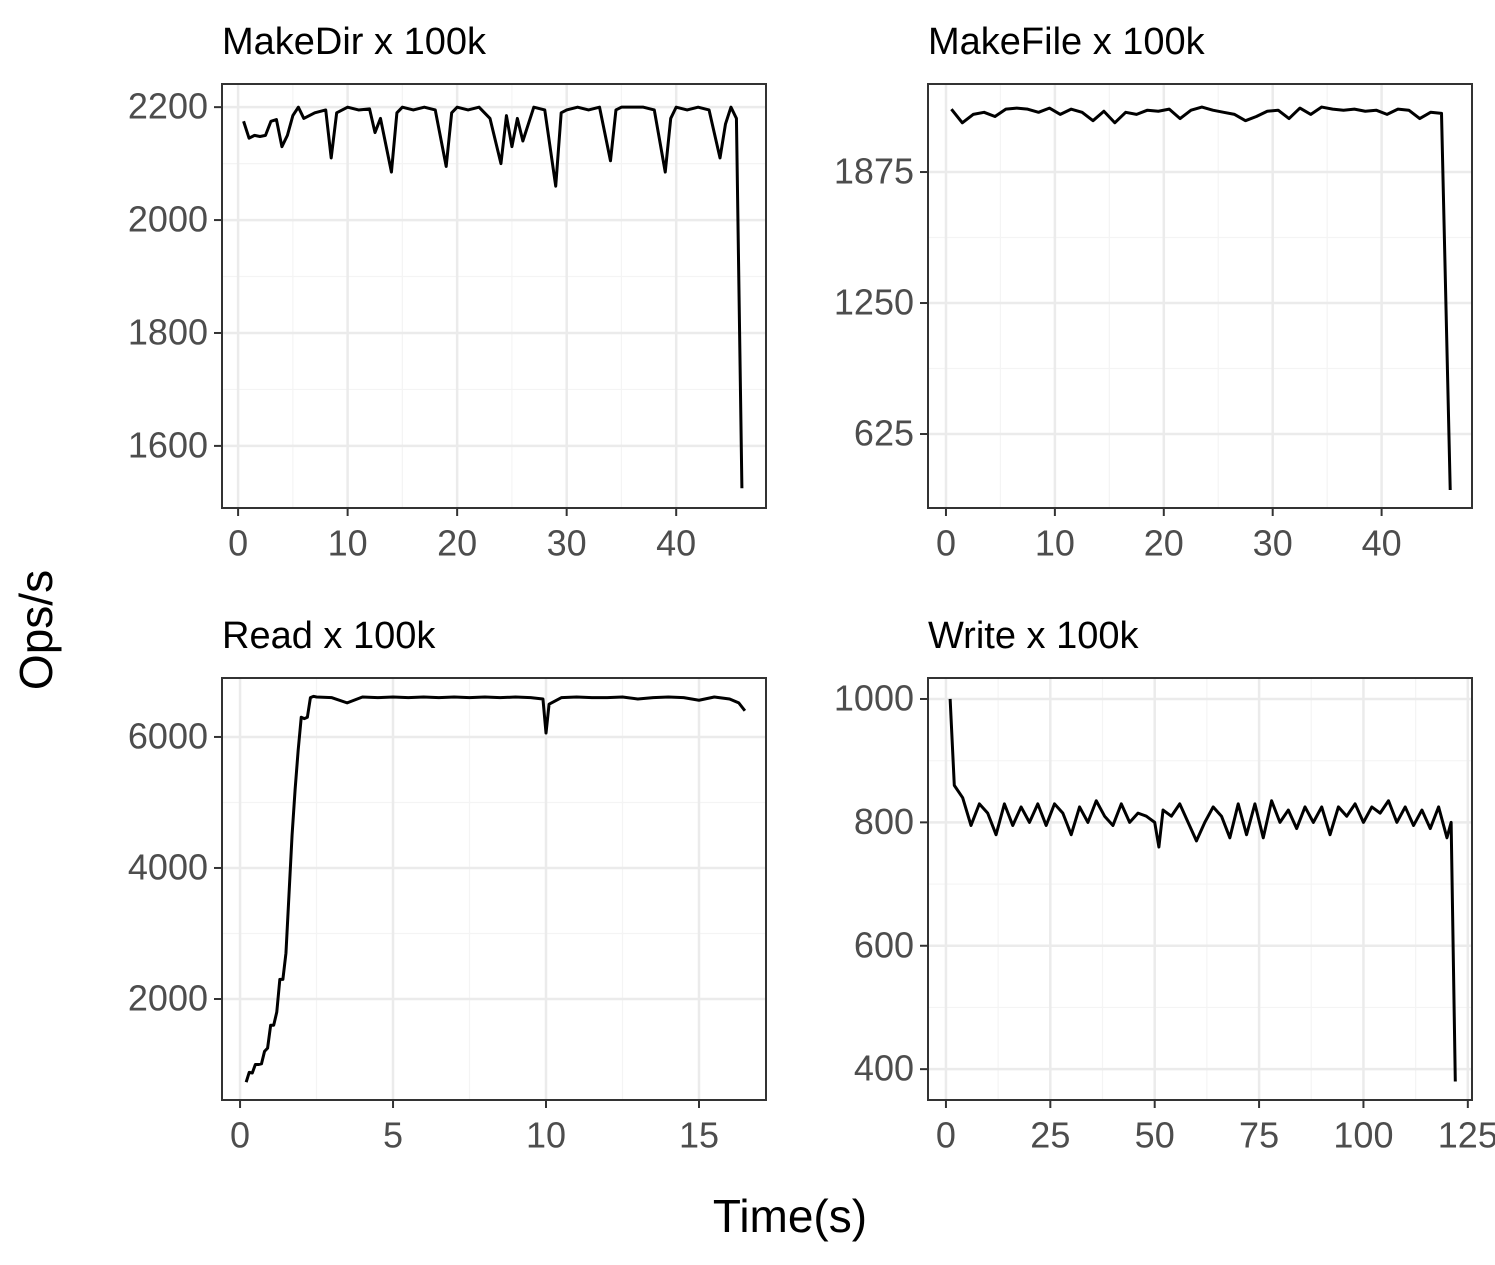  What do you see at coordinates (884, 821) in the screenshot?
I see `y-tick-label: 800` at bounding box center [884, 821].